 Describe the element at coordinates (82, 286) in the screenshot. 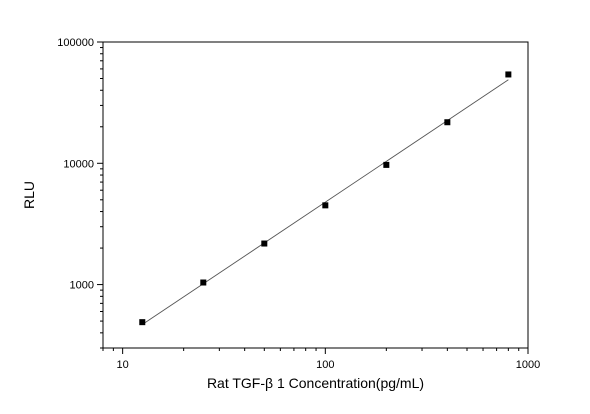

I see `y-tick-label: 1000` at that location.